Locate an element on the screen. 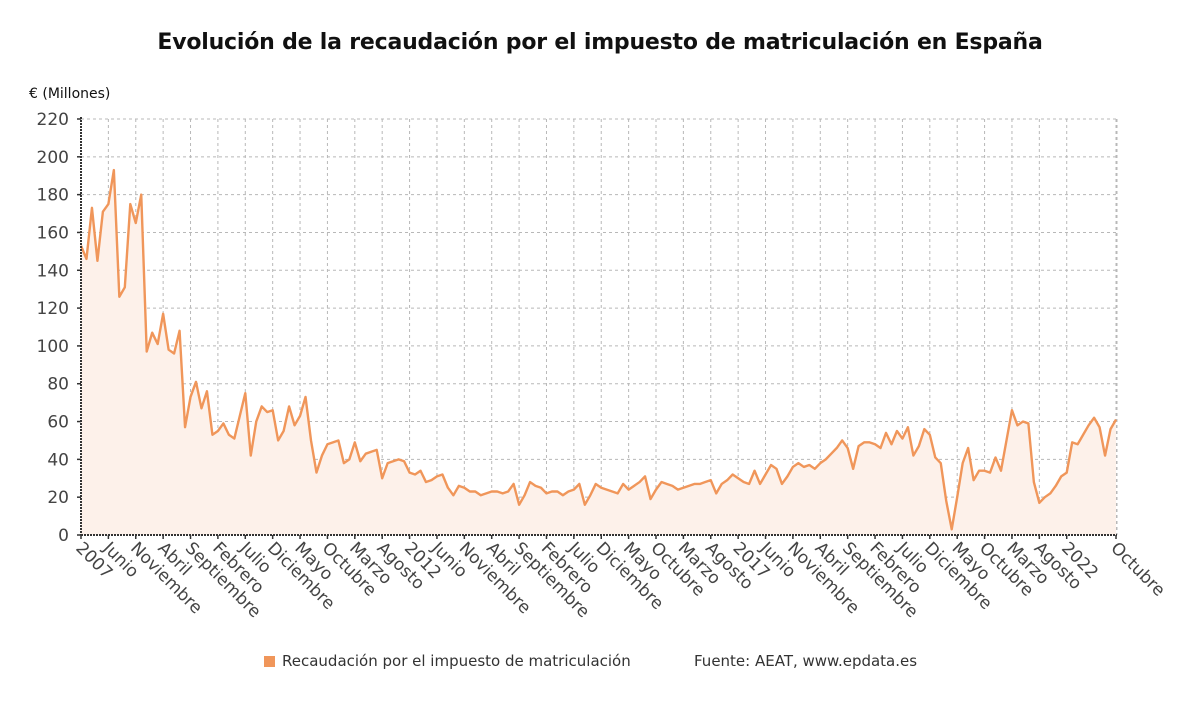  y-tick-label: 160 is located at coordinates (53, 233).